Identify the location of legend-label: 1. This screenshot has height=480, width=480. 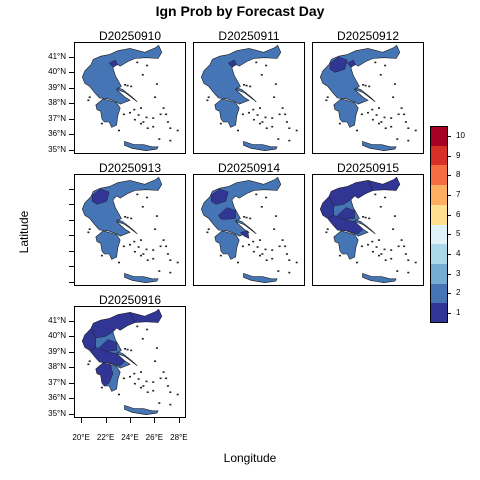
(458, 313).